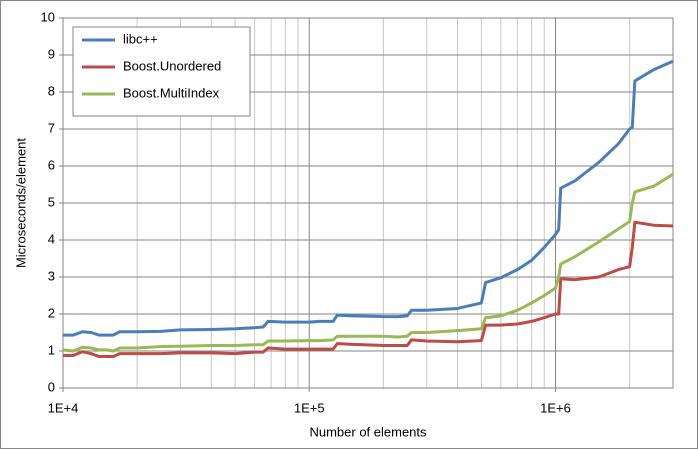 Image resolution: width=698 pixels, height=449 pixels. Describe the element at coordinates (51, 90) in the screenshot. I see `y-tick-label: 8` at that location.